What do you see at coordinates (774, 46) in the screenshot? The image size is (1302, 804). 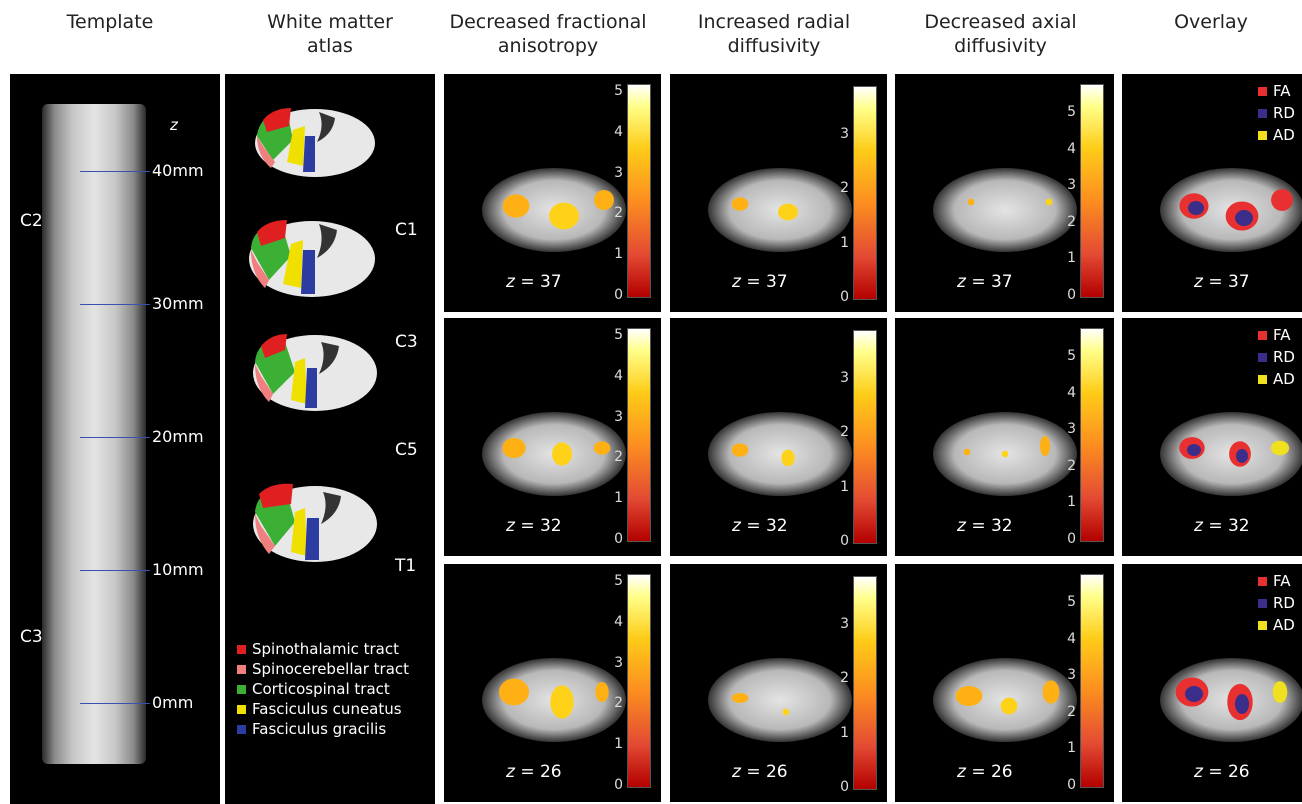 I see `header-rd-line2: diffusivity` at bounding box center [774, 46].